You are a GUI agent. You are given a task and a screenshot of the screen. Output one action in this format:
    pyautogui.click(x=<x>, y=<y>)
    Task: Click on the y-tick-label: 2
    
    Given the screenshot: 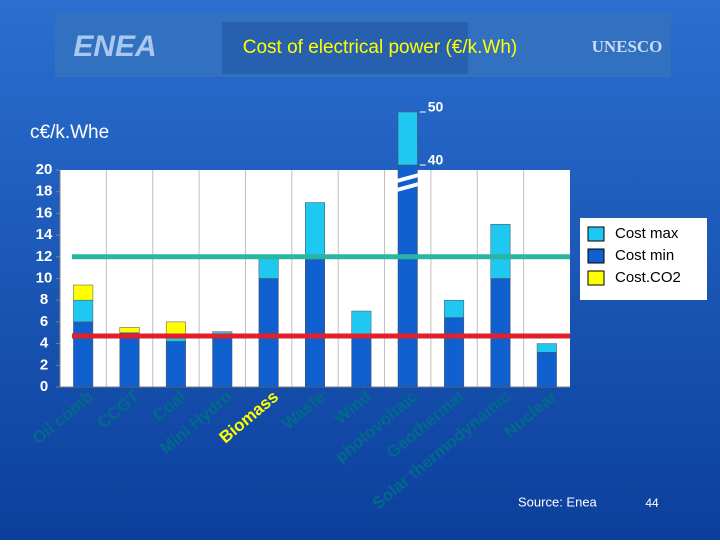 What is the action you would take?
    pyautogui.click(x=44, y=364)
    